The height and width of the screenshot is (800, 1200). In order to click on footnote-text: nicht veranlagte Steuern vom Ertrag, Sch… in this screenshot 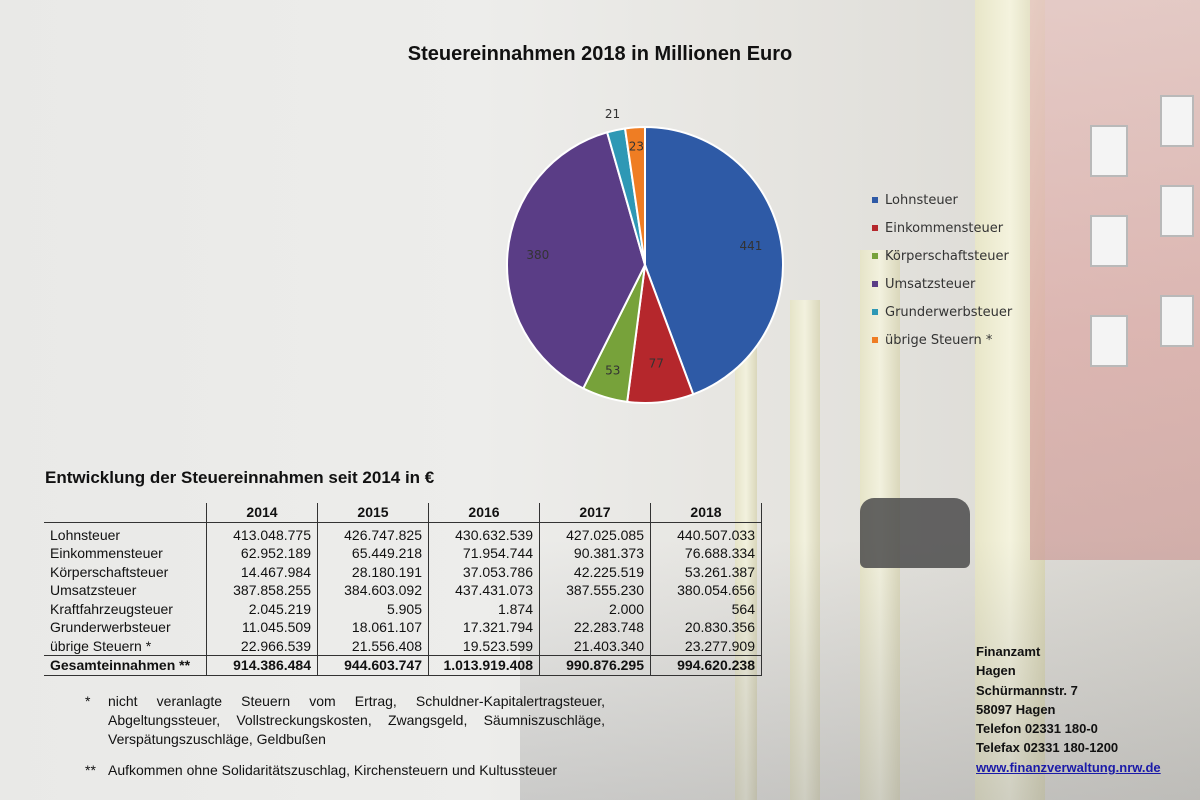, I will do `click(356, 720)`.